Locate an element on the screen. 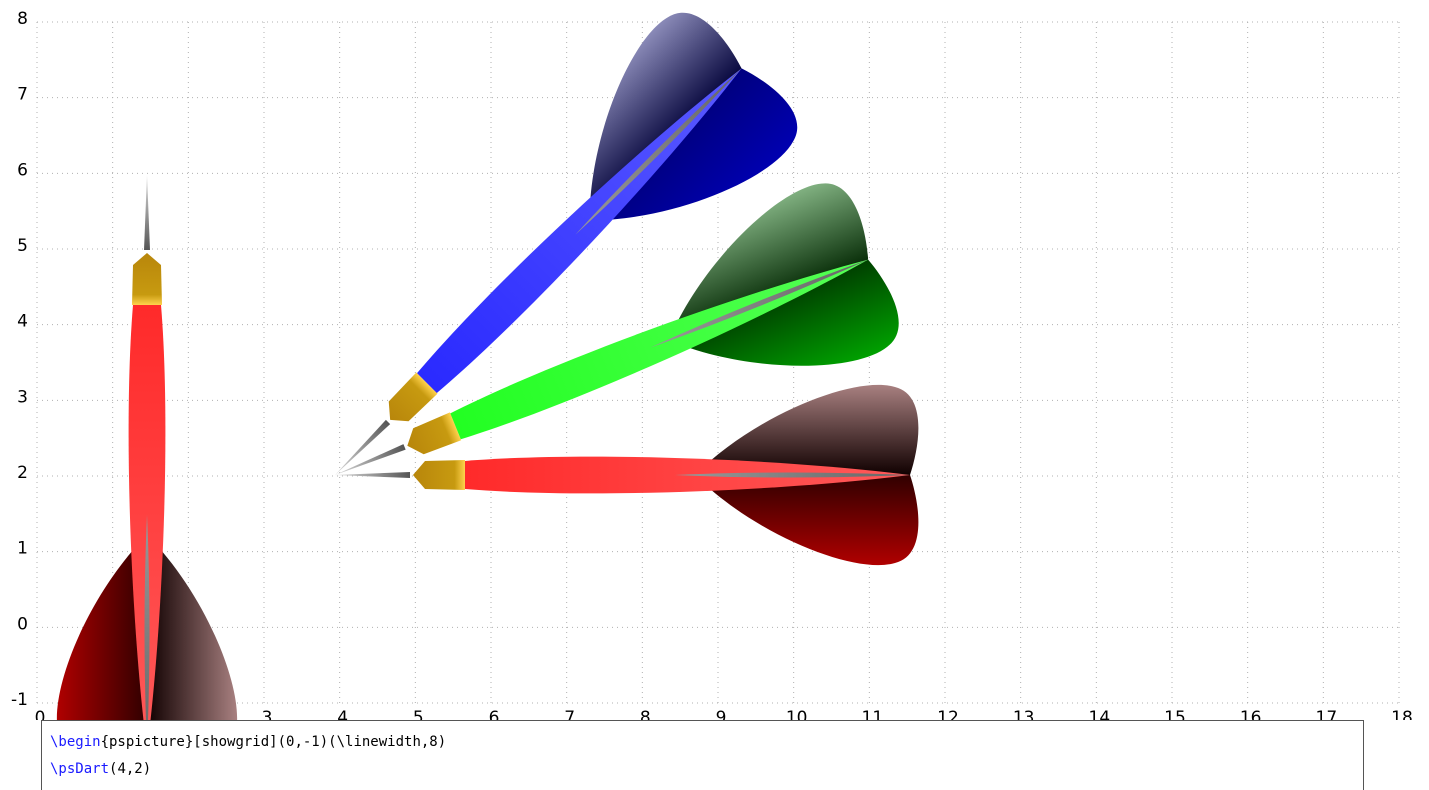 This screenshot has width=1429, height=790. x-tick-label: 16 is located at coordinates (1251, 714).